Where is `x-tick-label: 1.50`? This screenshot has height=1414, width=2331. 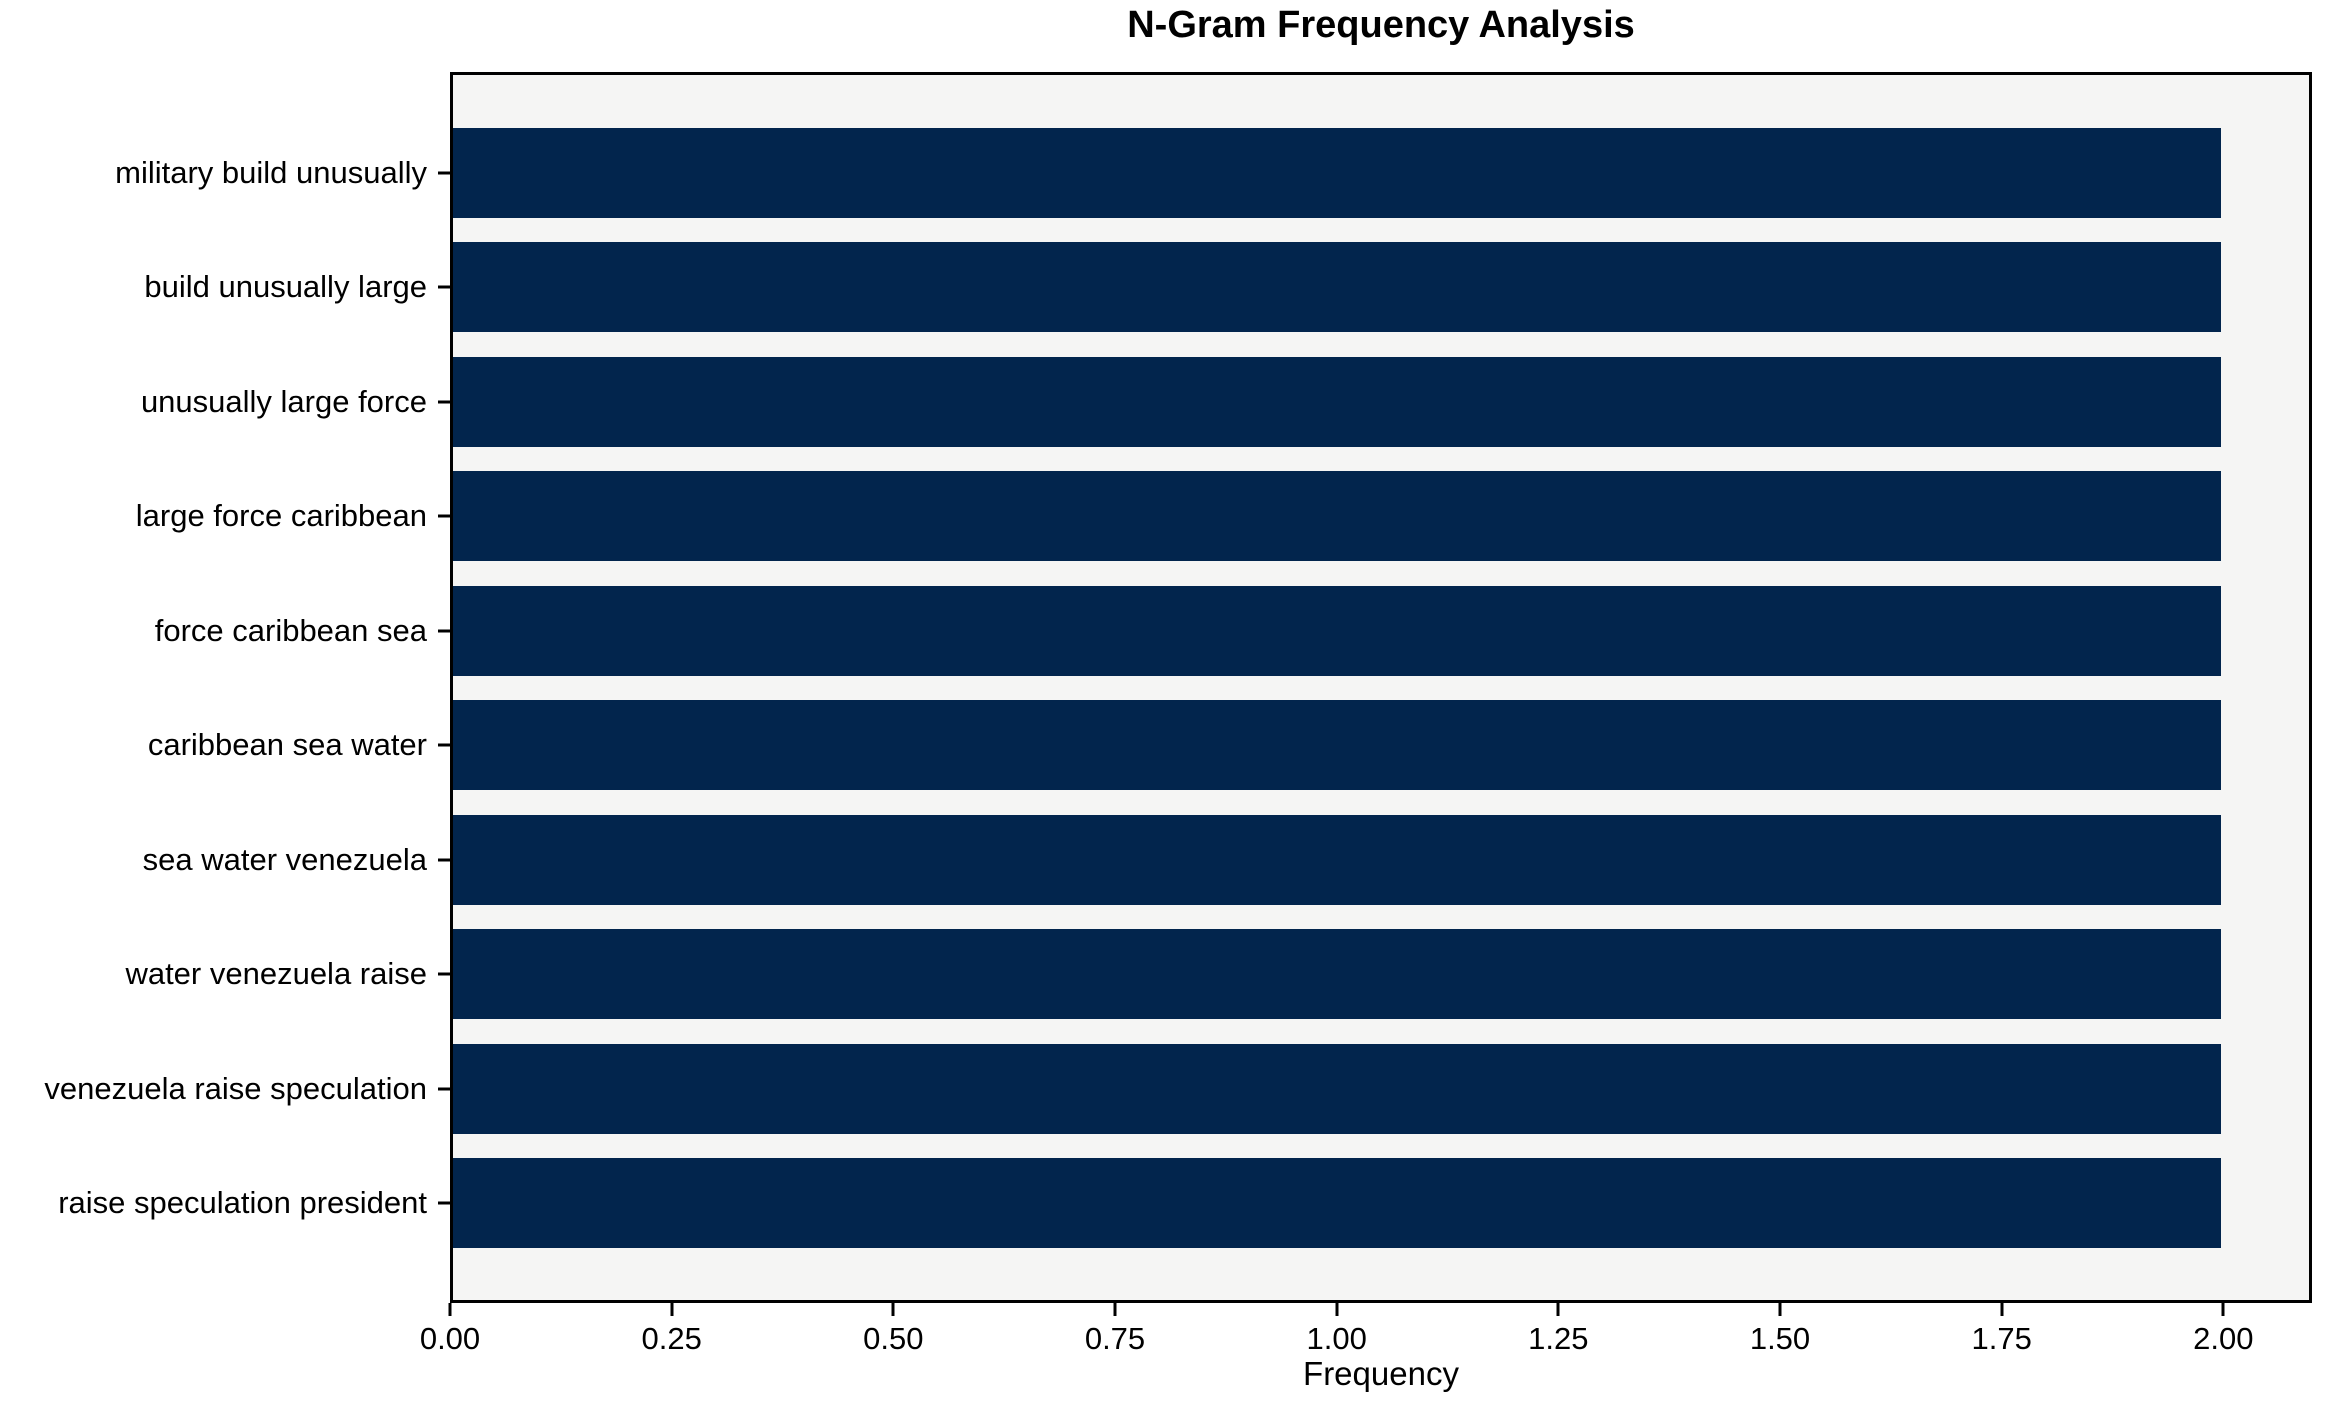 x-tick-label: 1.50 is located at coordinates (1780, 1338).